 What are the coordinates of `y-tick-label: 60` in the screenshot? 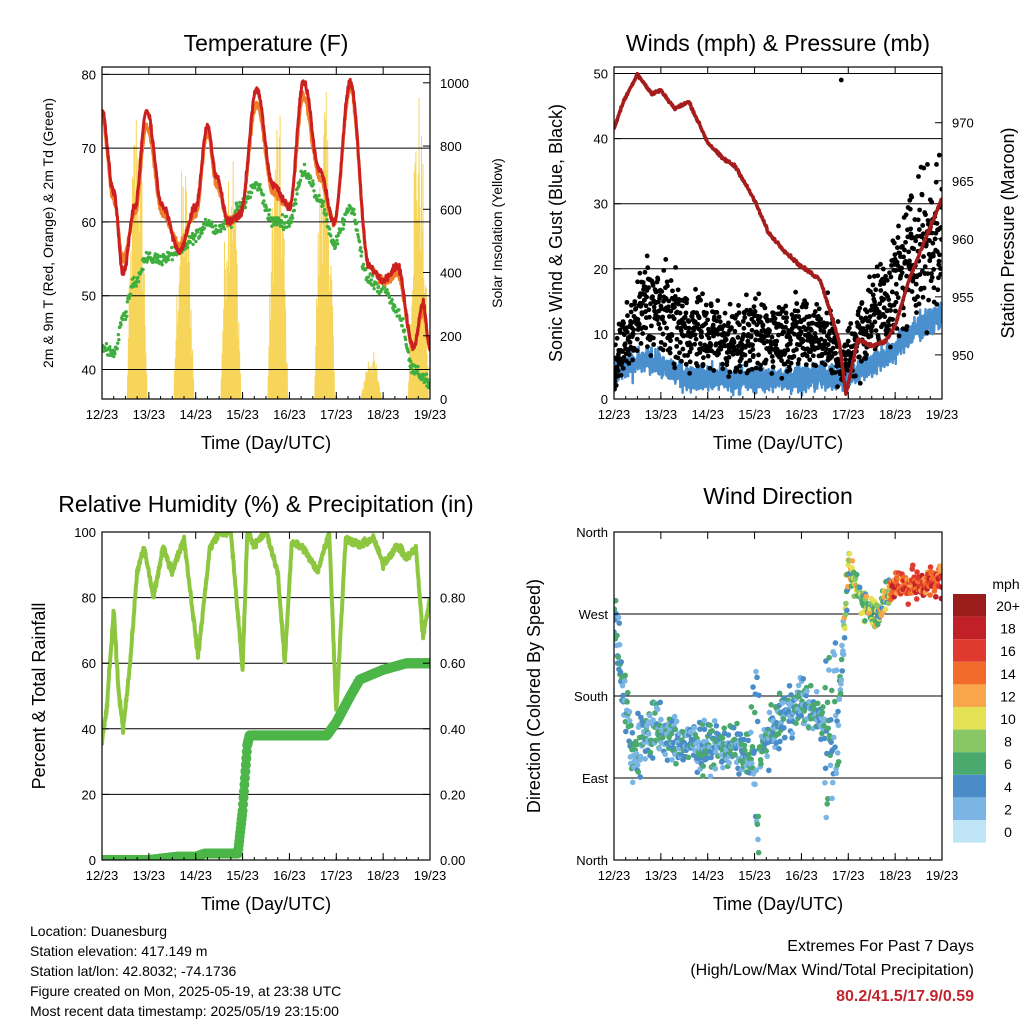 It's located at (89, 222).